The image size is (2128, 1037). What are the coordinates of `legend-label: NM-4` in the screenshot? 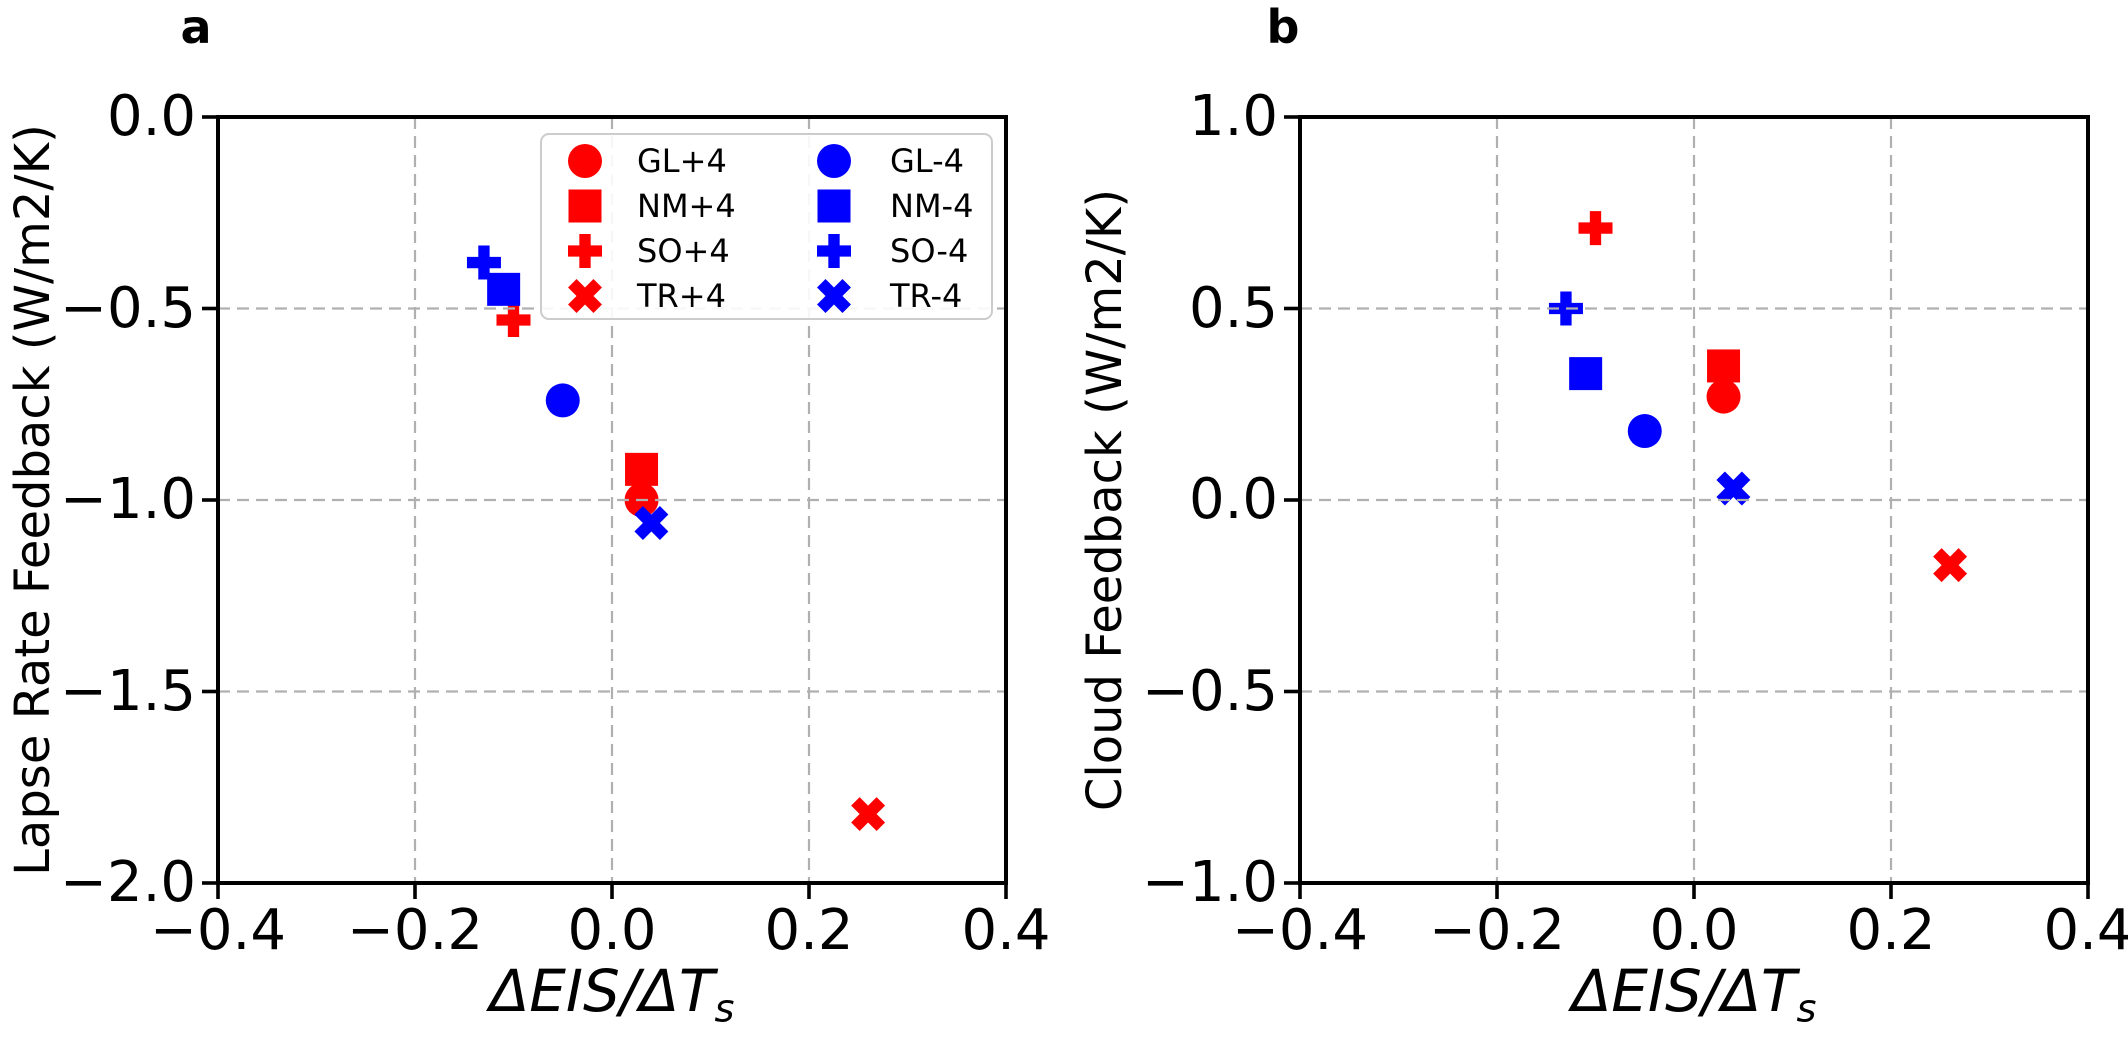 It's located at (932, 206).